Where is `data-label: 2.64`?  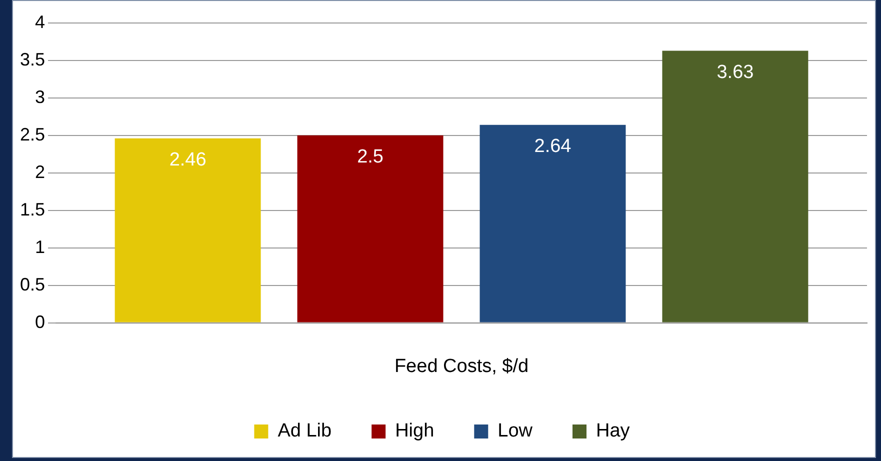 data-label: 2.64 is located at coordinates (553, 147).